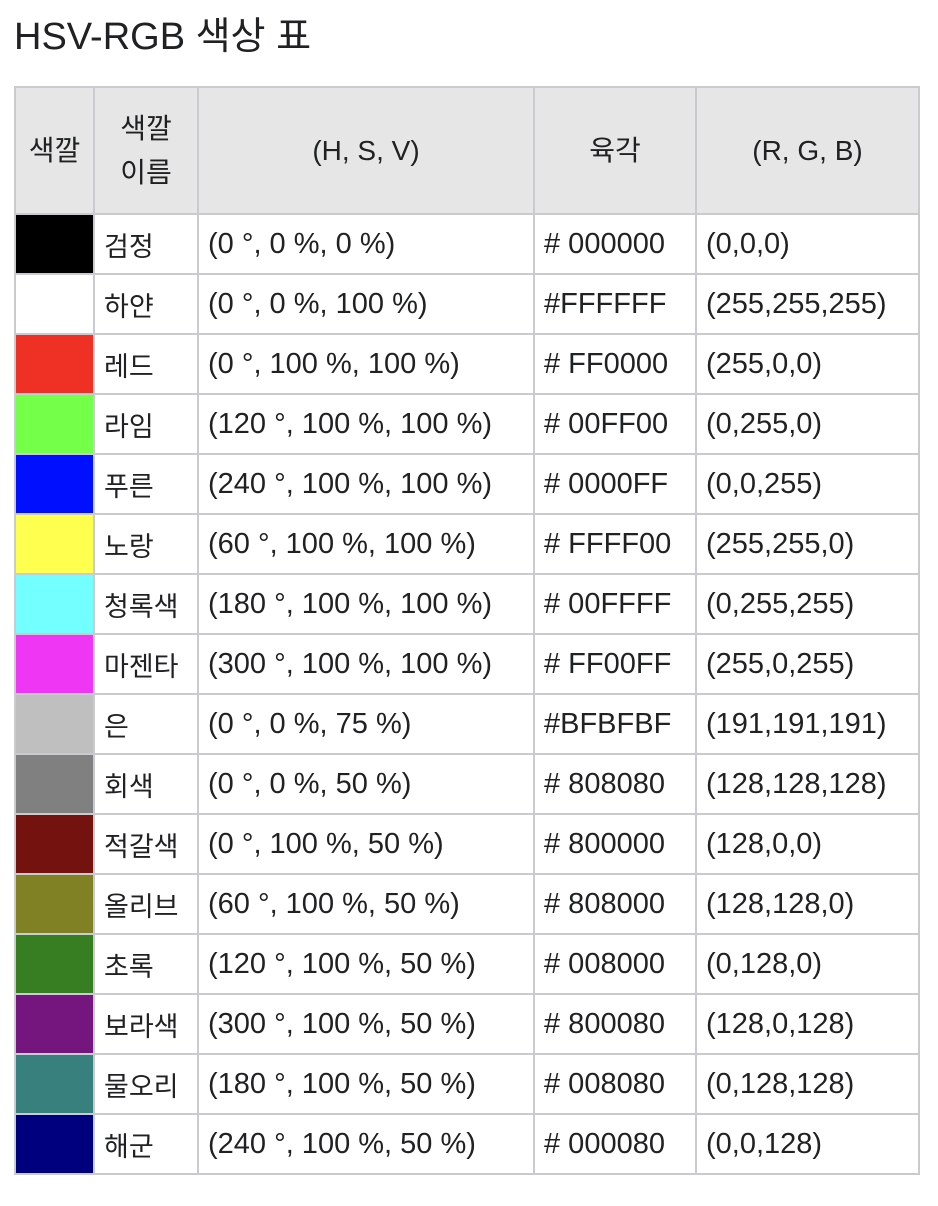  Describe the element at coordinates (366, 904) in the screenshot. I see `hsv-cell: (60 °, 100 %, 50 %)` at that location.